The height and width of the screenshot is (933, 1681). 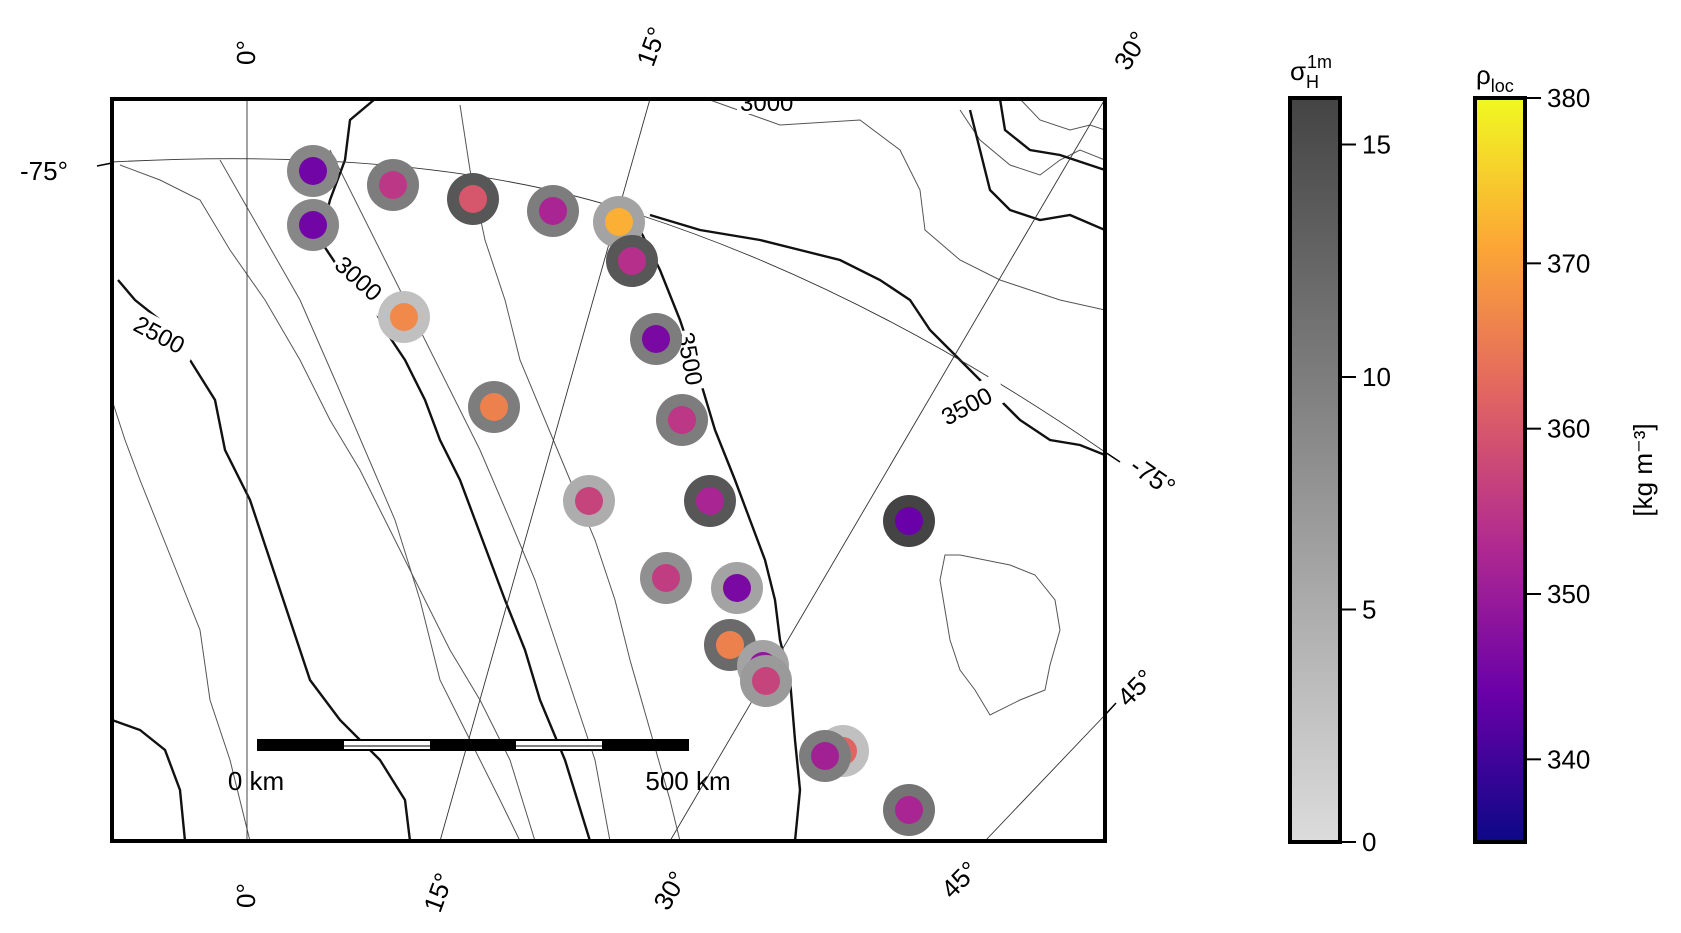 What do you see at coordinates (1131, 50) in the screenshot?
I see `lon-label-top: 30°` at bounding box center [1131, 50].